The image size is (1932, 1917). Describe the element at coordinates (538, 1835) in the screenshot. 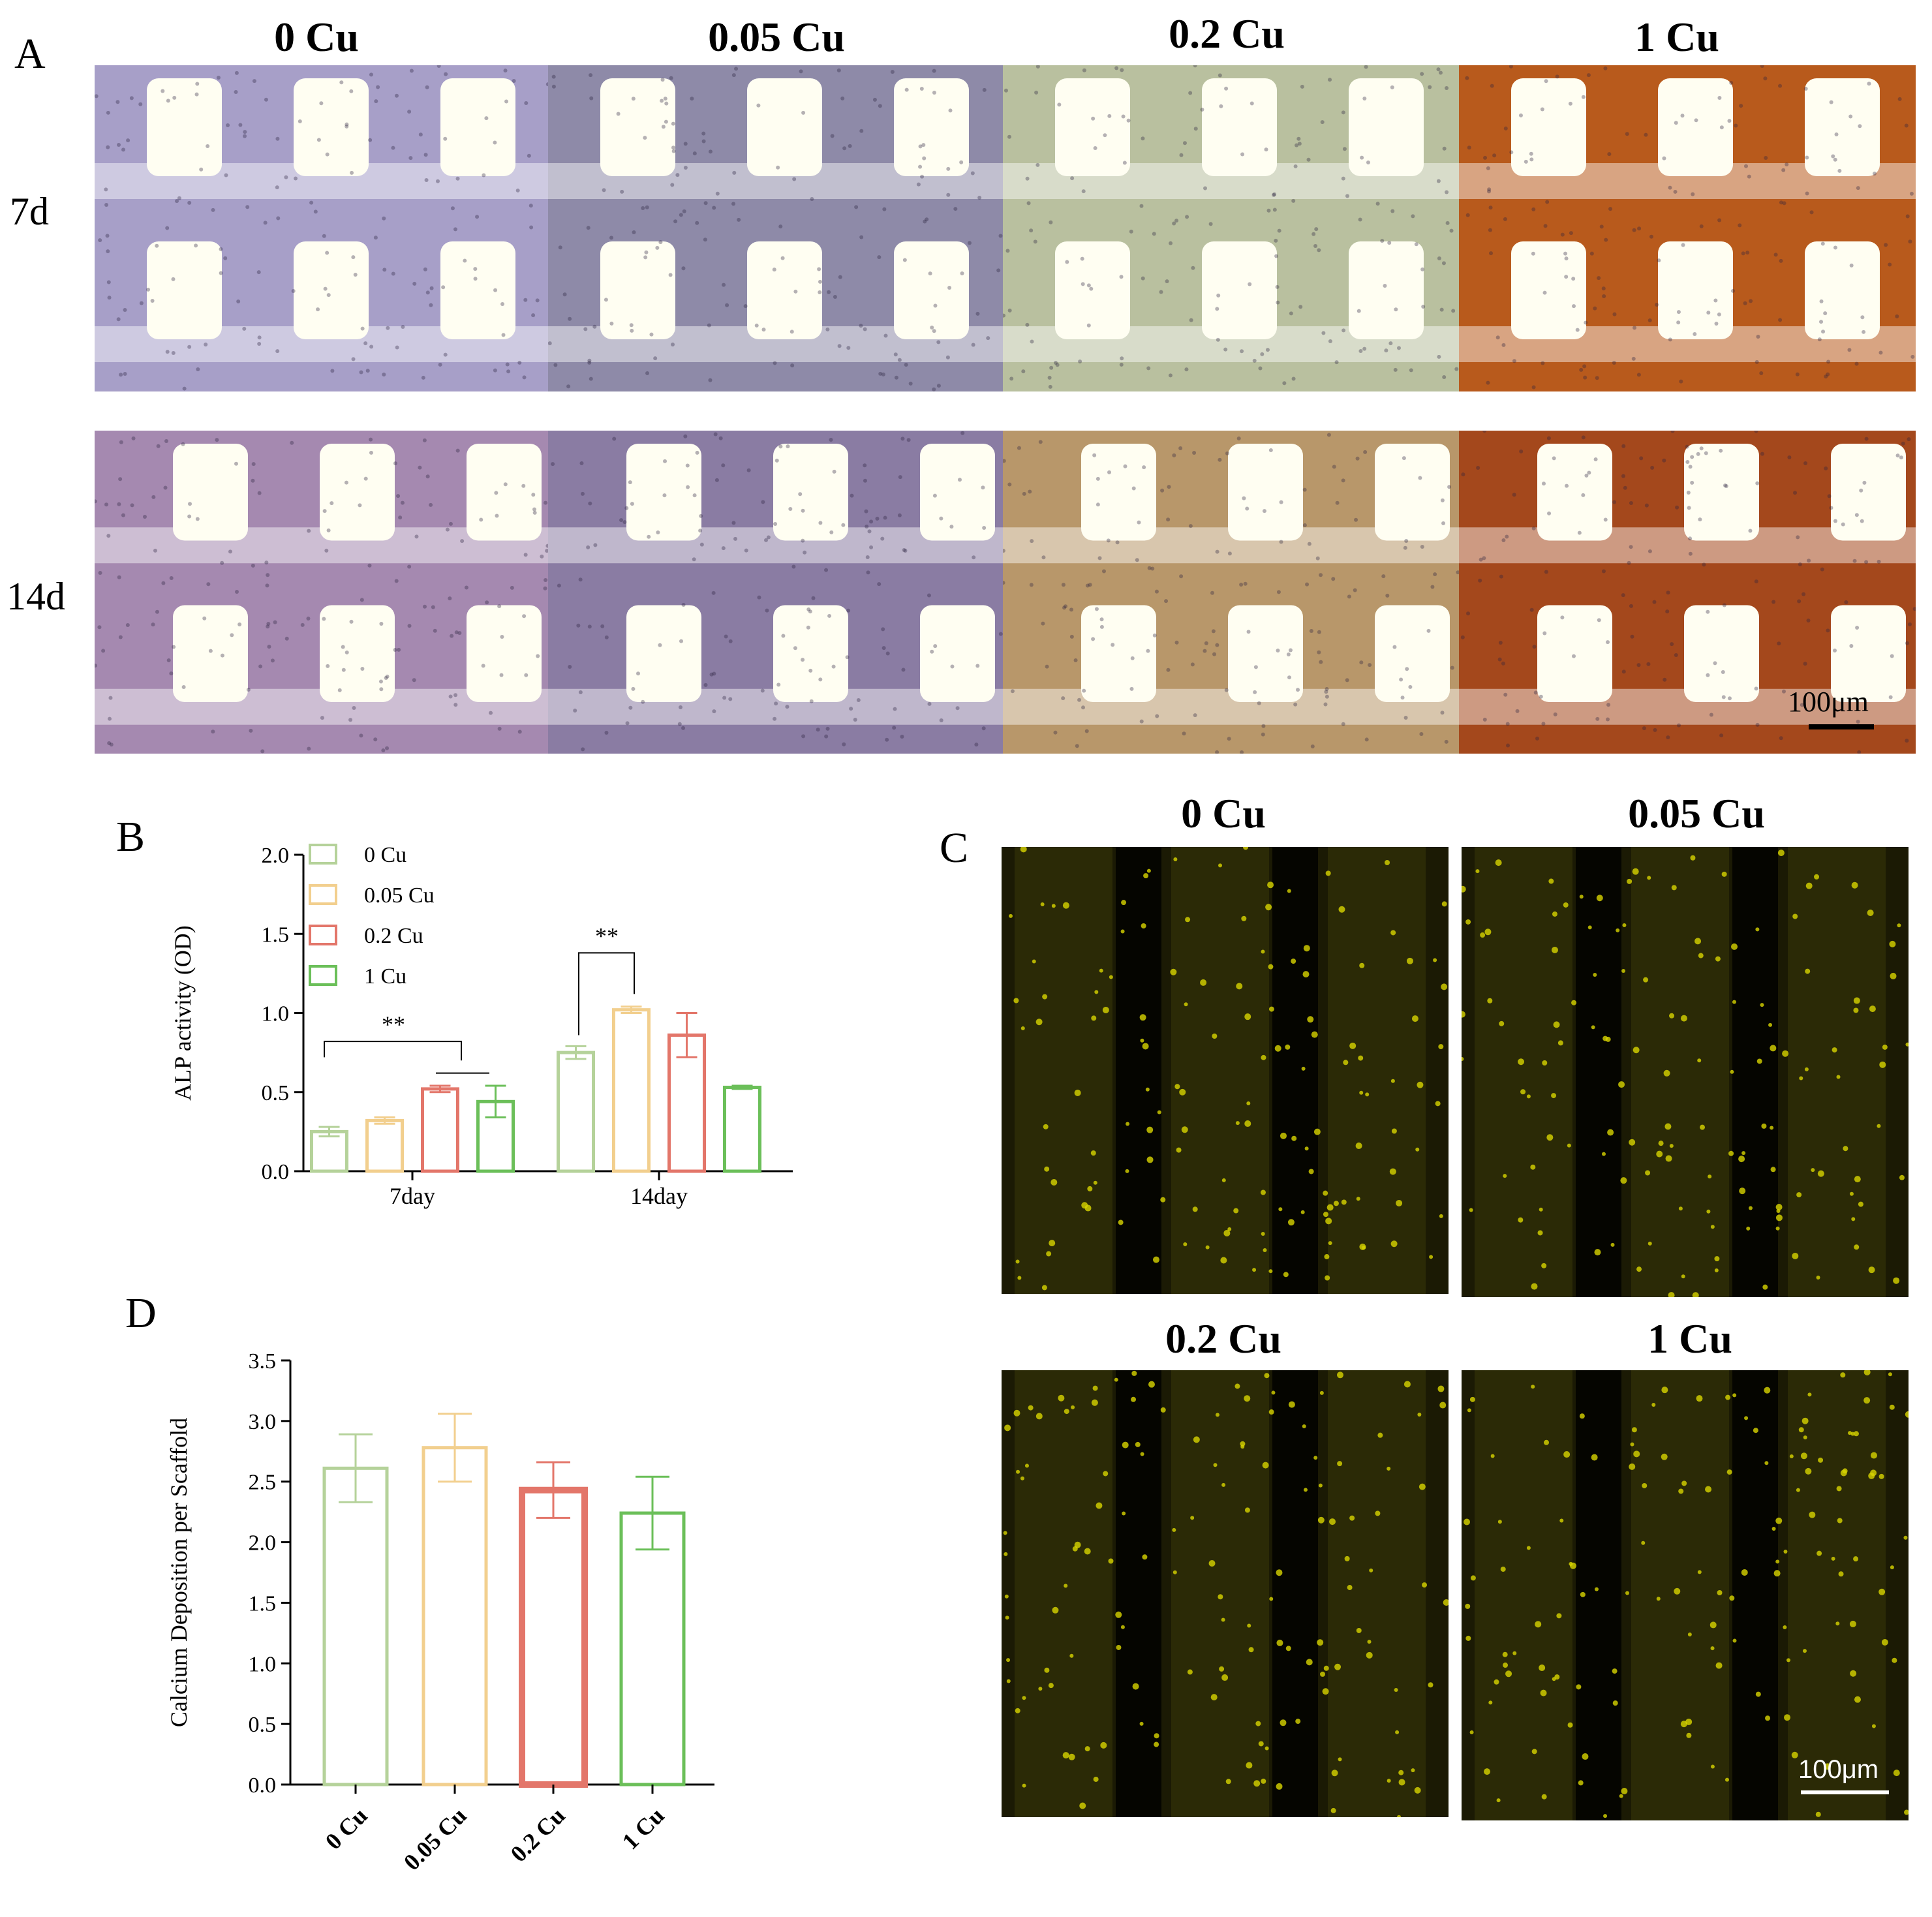

I see `x-tick-label: 0.2 Cu` at that location.